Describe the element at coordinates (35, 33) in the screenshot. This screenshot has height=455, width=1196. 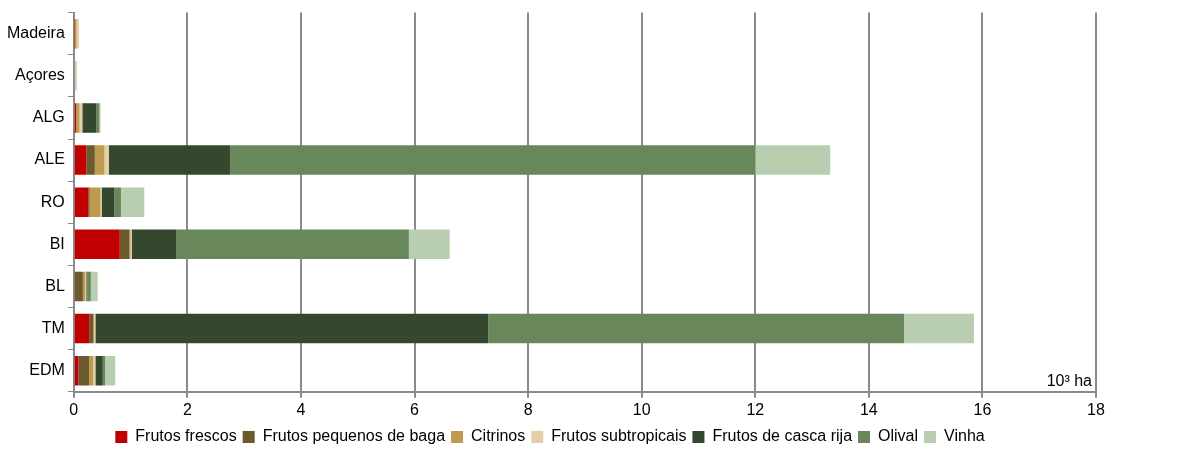
I see `y-tick-label: Madeira` at that location.